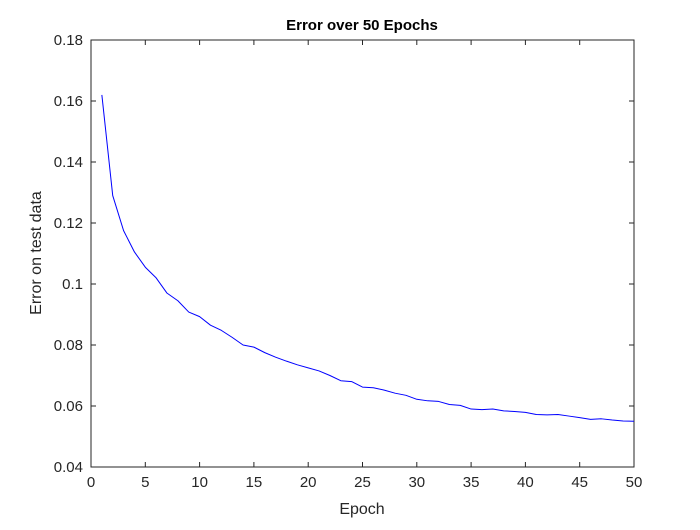  What do you see at coordinates (199, 482) in the screenshot?
I see `x-tick-label: 10` at bounding box center [199, 482].